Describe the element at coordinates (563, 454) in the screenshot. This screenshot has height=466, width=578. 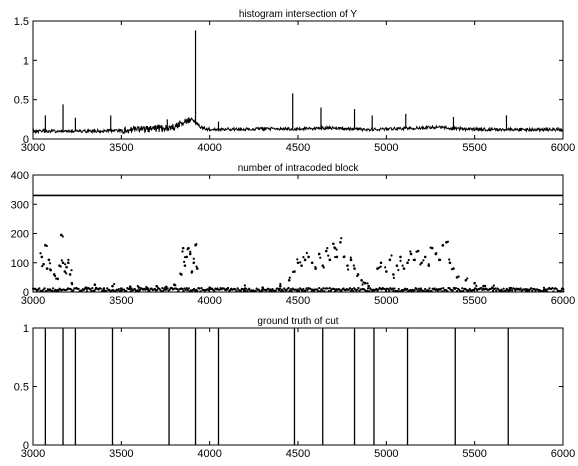
I see `x-tick-label: 6000` at that location.